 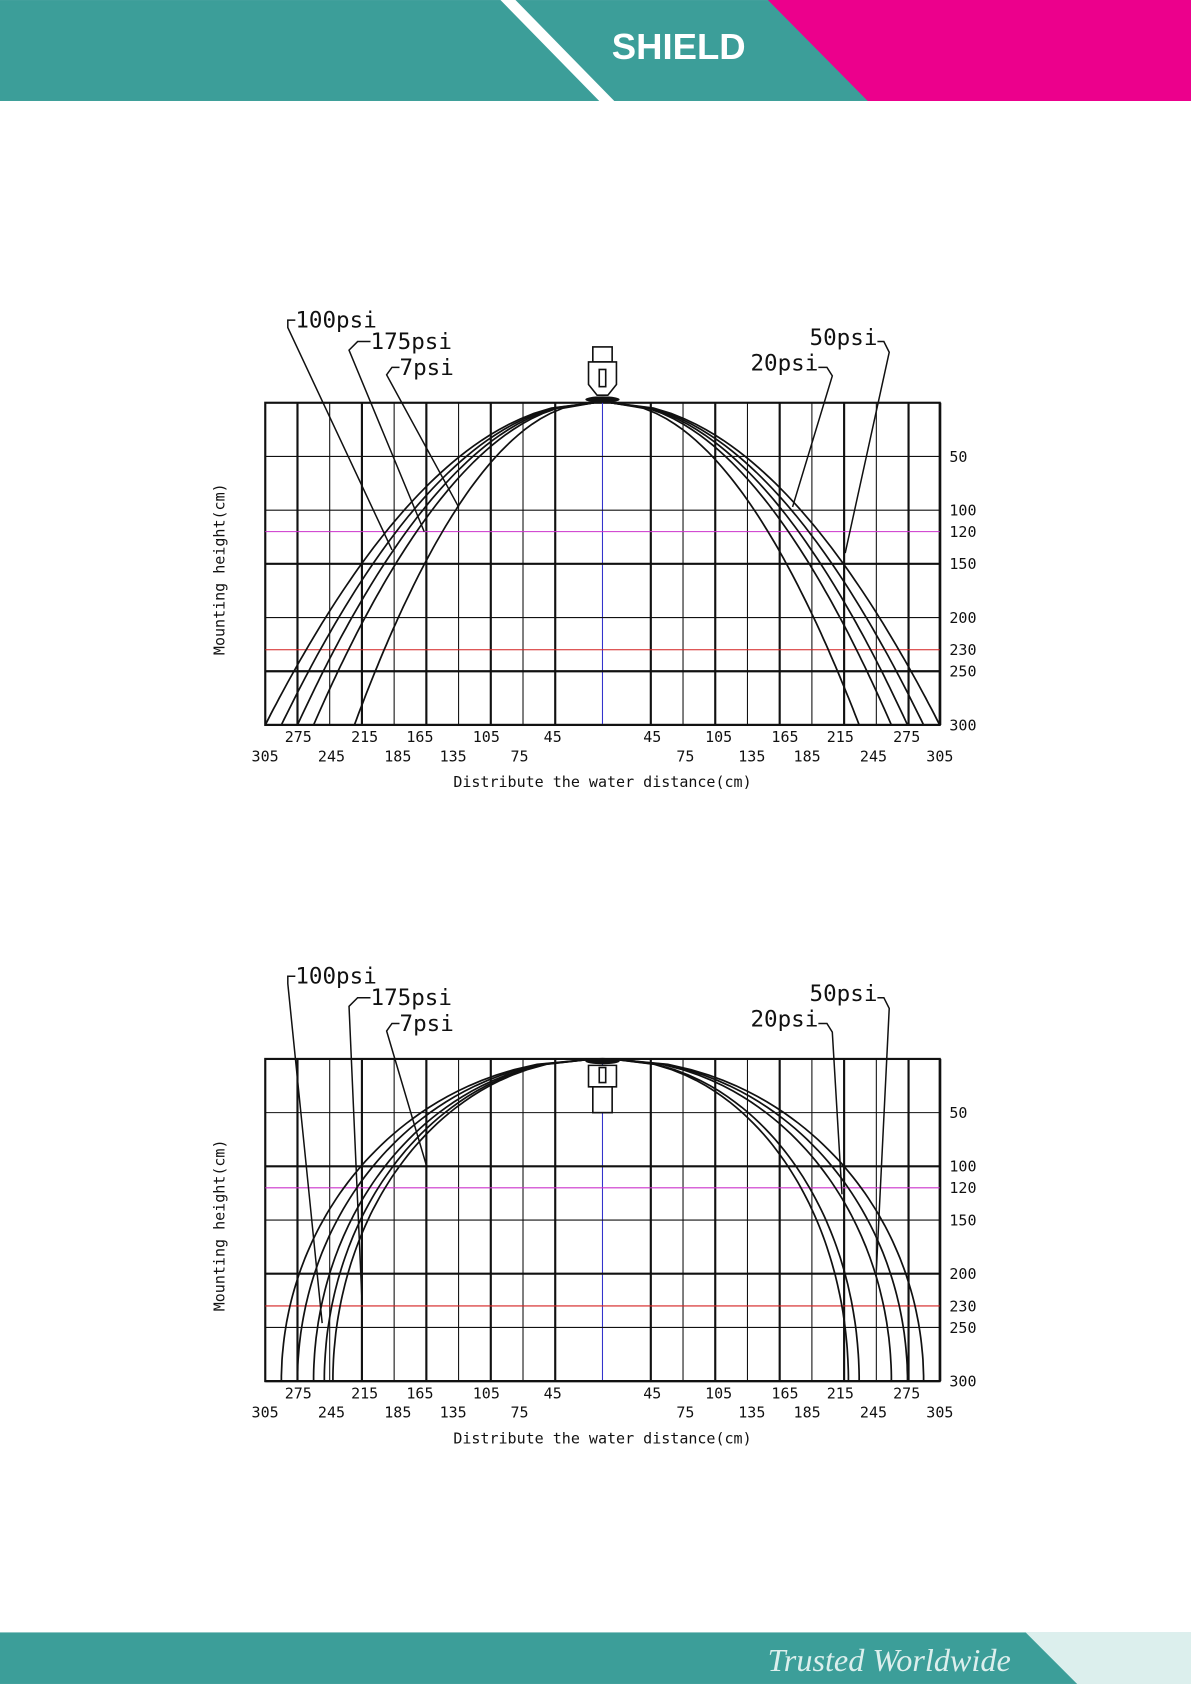 I want to click on footer: Trusted Worldwide, so click(x=595, y=1658).